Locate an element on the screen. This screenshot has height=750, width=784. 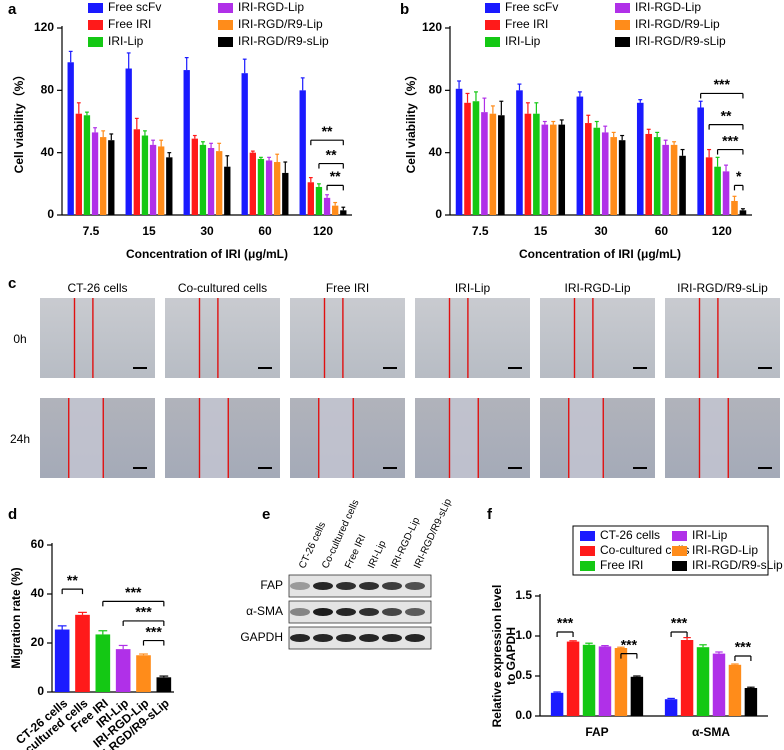
micrograph-row-label: 24h is located at coordinates (20, 439).